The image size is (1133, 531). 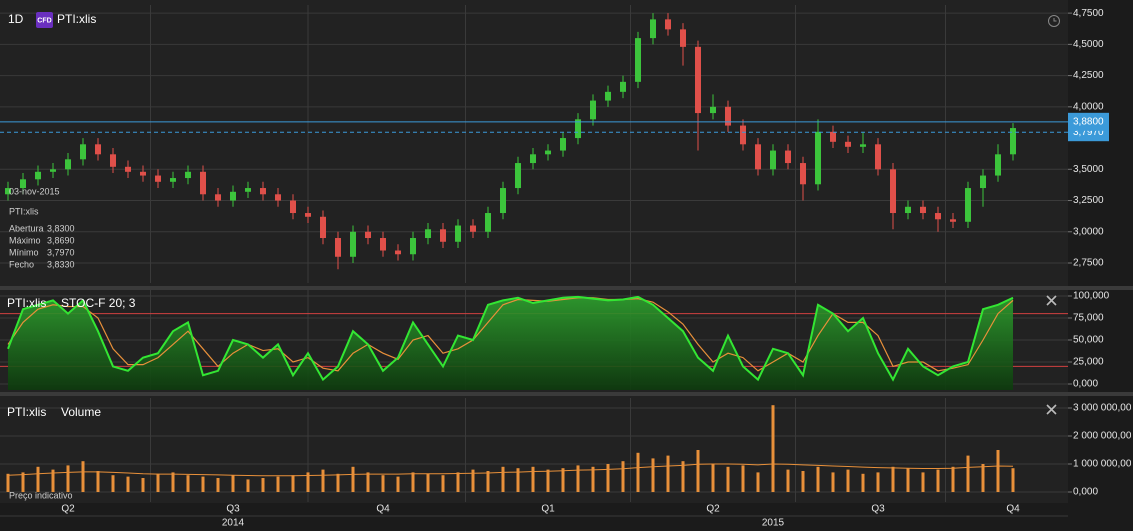 What do you see at coordinates (98, 303) in the screenshot?
I see `stoch-title: STOC-F 20; 3` at bounding box center [98, 303].